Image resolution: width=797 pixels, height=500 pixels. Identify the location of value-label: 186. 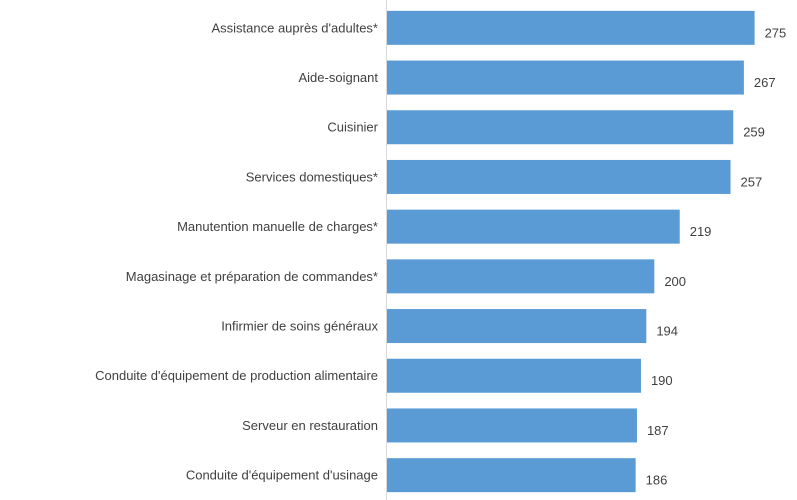
(657, 480).